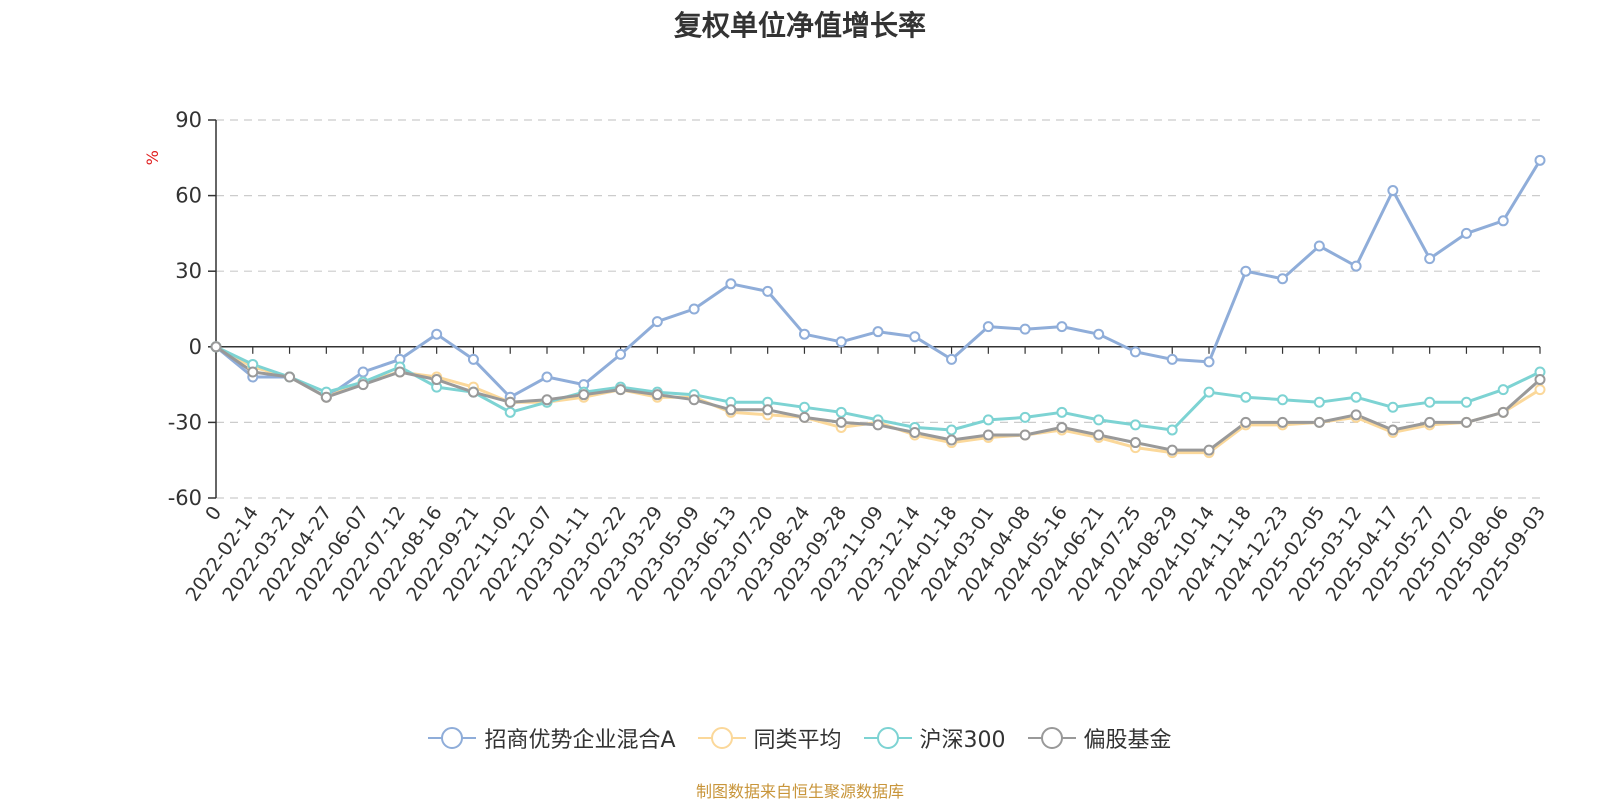 This screenshot has height=802, width=1600. What do you see at coordinates (185, 422) in the screenshot?
I see `y-tick-label: -30` at bounding box center [185, 422].